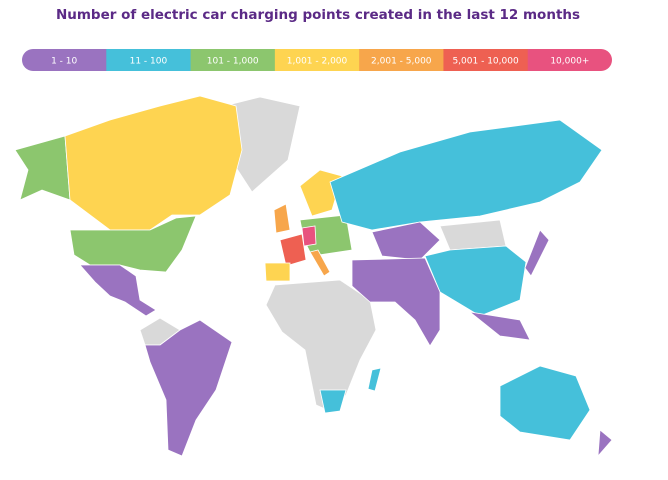 The width and height of the screenshot is (668, 480). I want to click on south-america, so click(188, 388).